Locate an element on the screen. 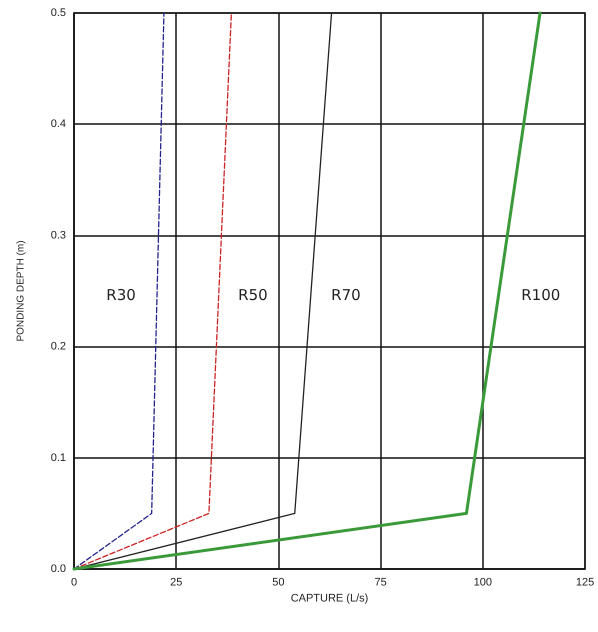 The width and height of the screenshot is (598, 632). y-tick-label: 0.1 is located at coordinates (58, 458).